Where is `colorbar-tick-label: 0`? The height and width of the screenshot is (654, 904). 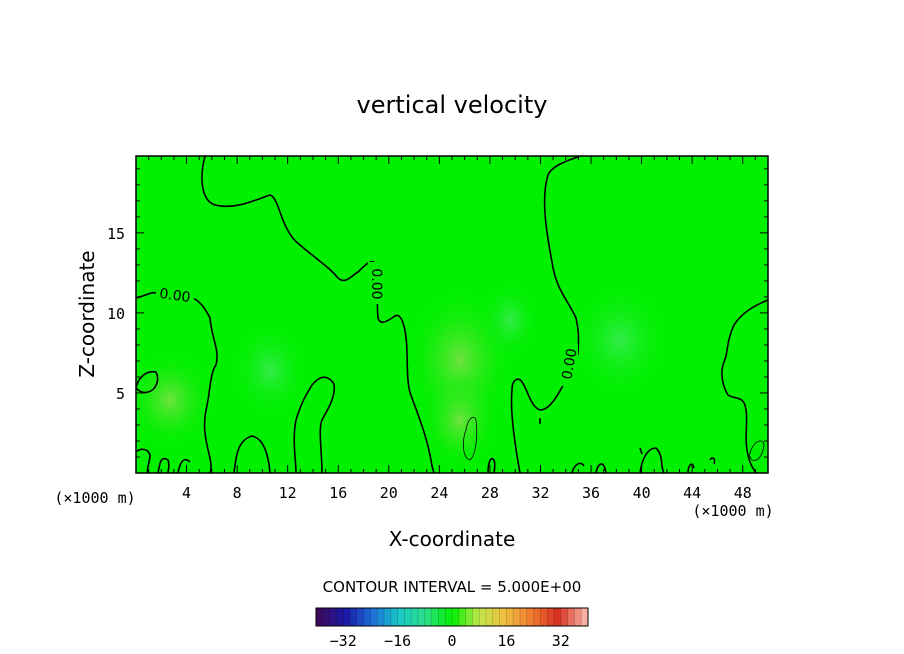
colorbar-tick-label: 0 is located at coordinates (451, 641).